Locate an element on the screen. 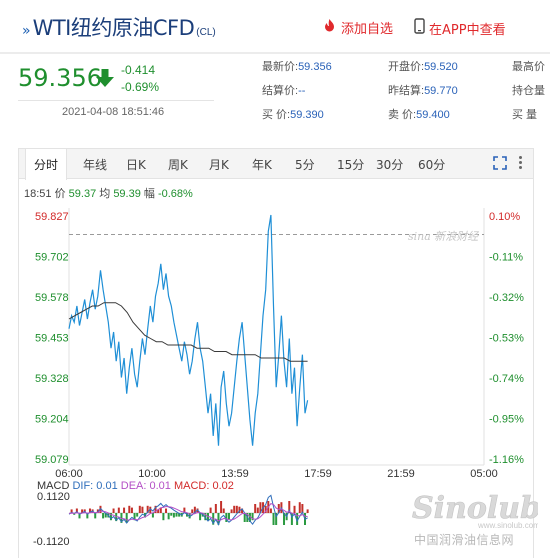 The width and height of the screenshot is (550, 558). stat-item: 结算价:-- is located at coordinates (283, 90).